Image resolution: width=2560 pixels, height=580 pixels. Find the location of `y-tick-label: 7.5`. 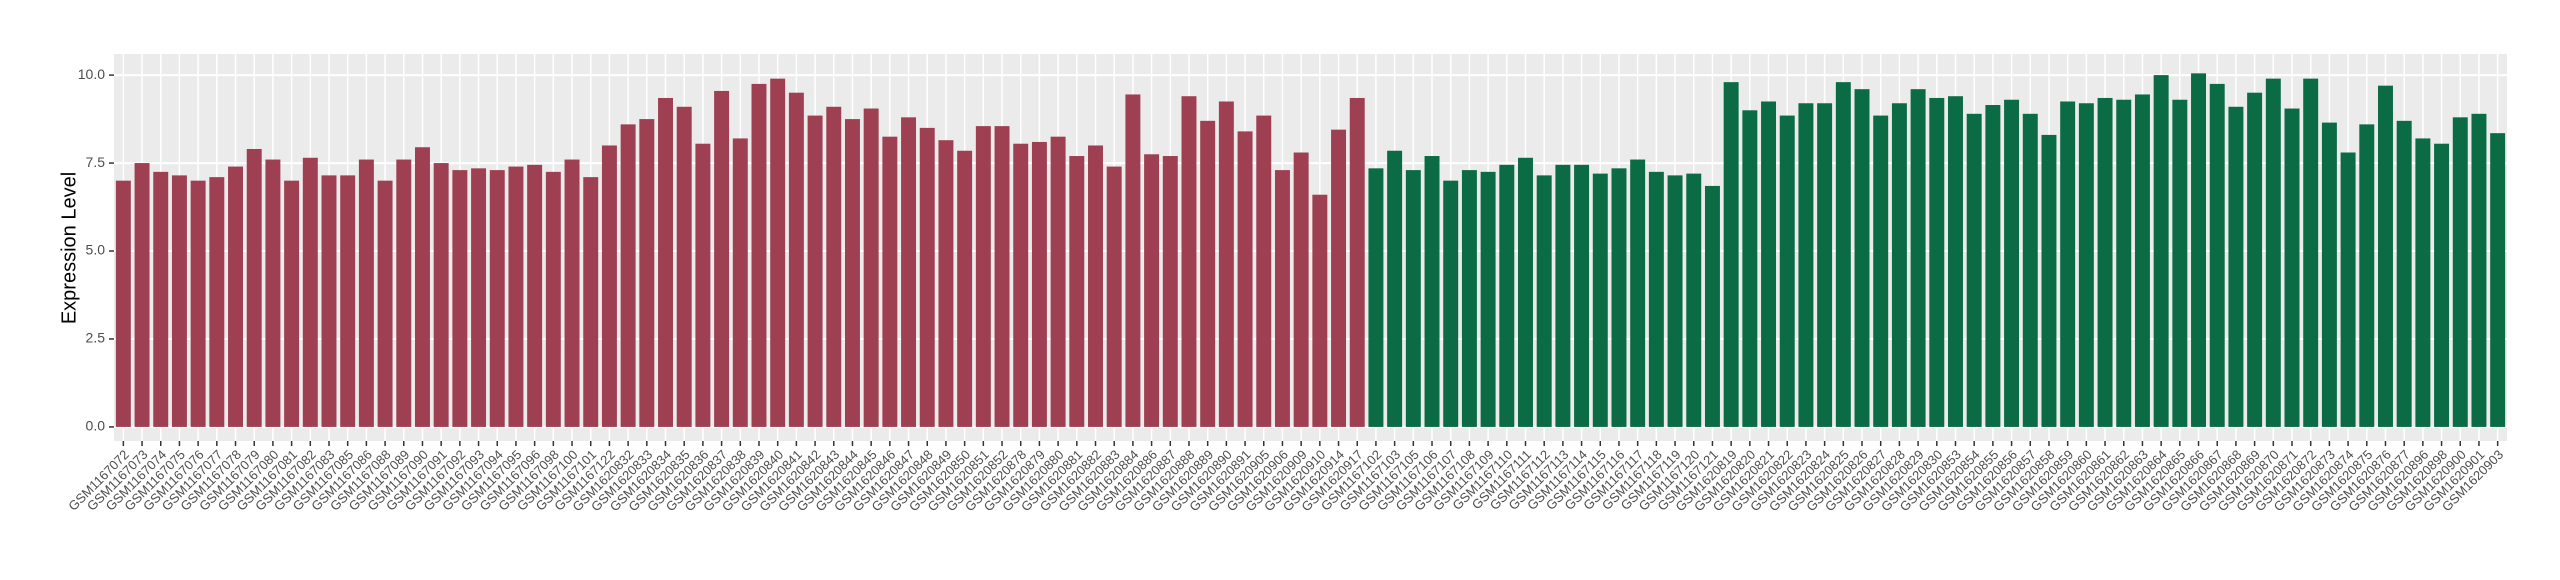

y-tick-label: 7.5 is located at coordinates (96, 162).